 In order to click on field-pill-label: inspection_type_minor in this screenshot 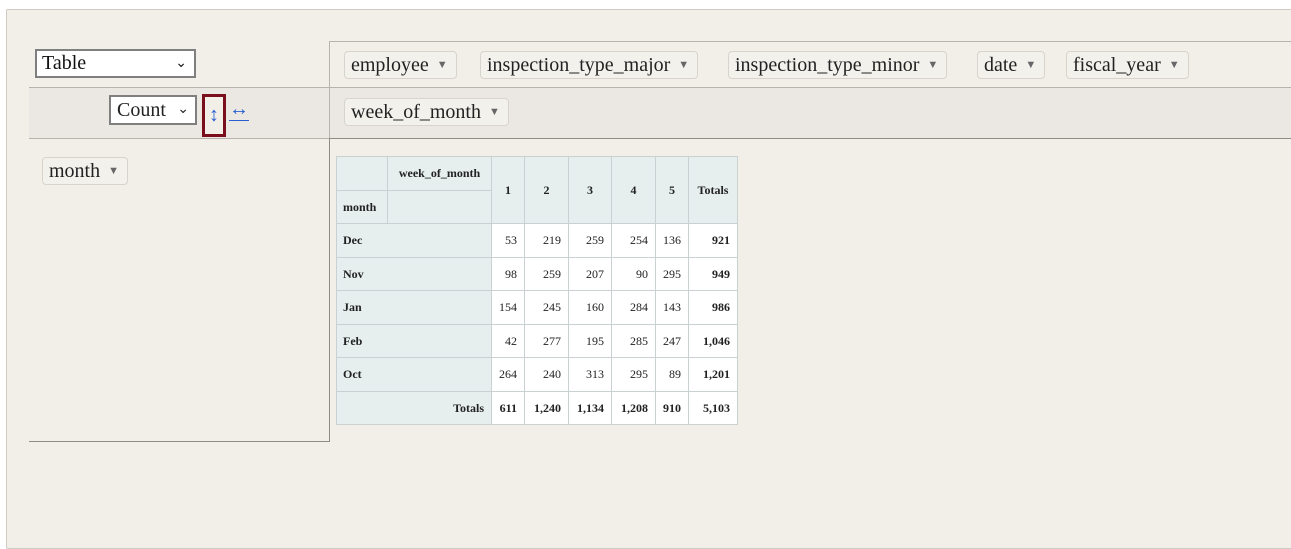, I will do `click(827, 65)`.